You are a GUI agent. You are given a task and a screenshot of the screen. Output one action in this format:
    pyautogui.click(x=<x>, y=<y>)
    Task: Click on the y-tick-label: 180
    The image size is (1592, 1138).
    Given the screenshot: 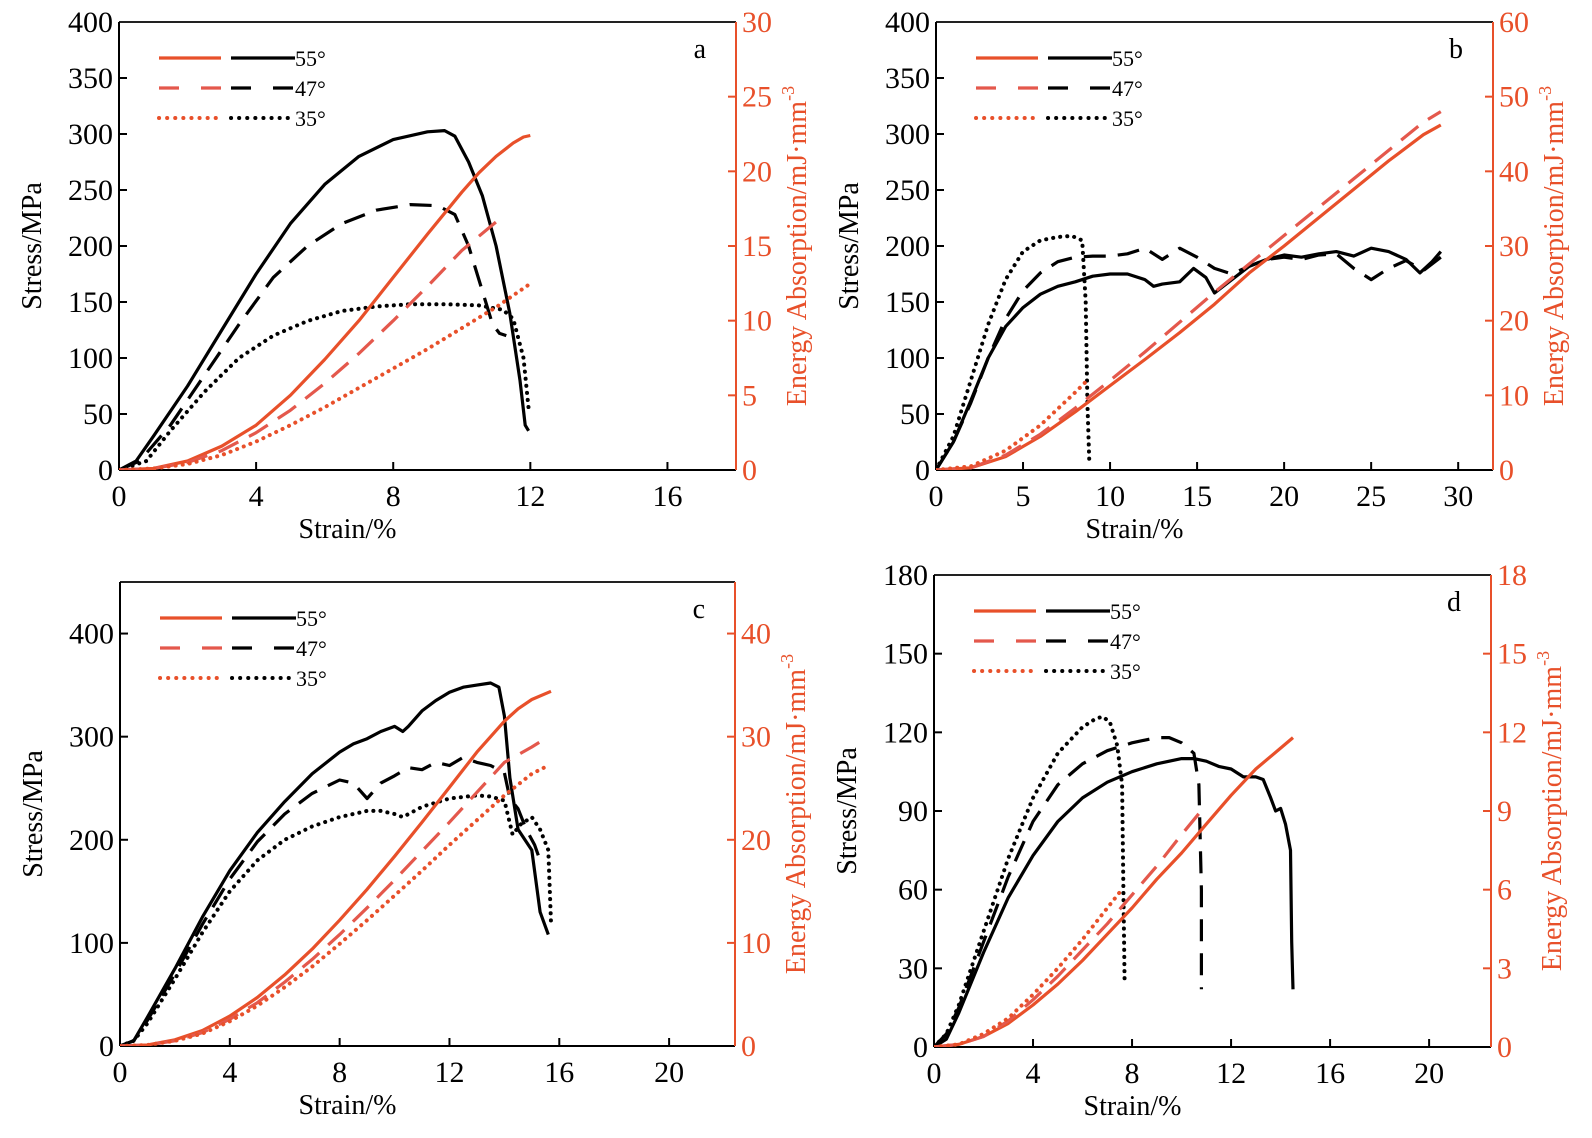 What is the action you would take?
    pyautogui.click(x=905, y=575)
    